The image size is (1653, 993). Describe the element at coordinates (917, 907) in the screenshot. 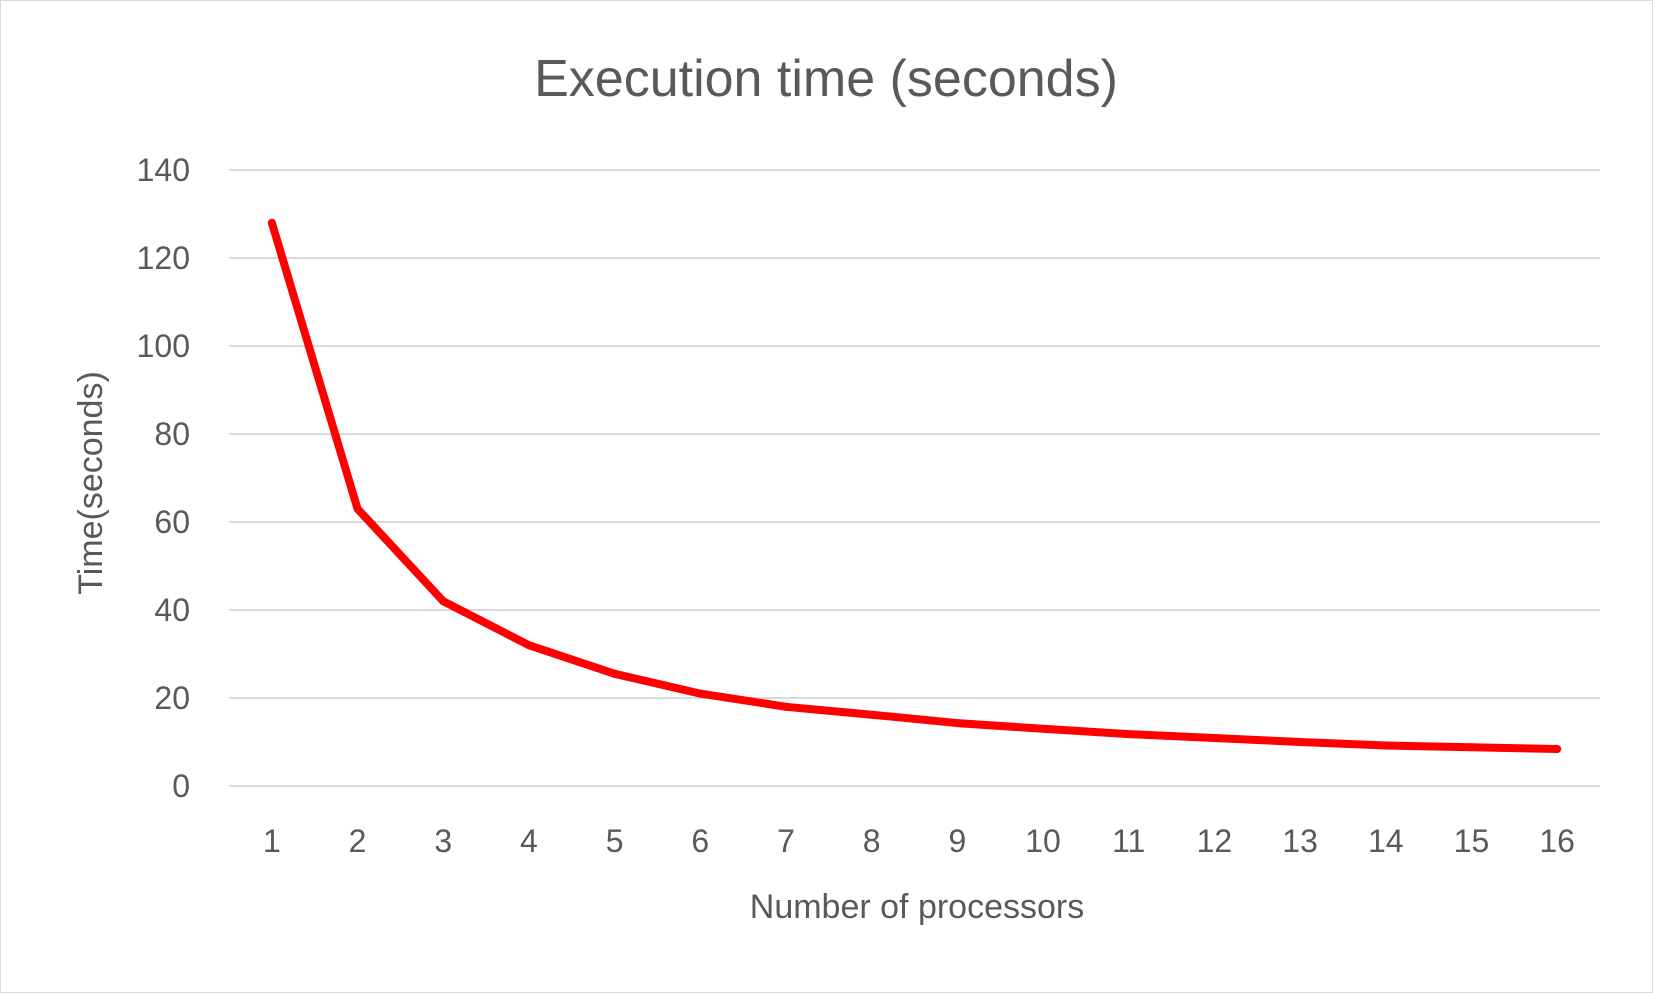

I see `x-axis-label: Number of processors` at that location.